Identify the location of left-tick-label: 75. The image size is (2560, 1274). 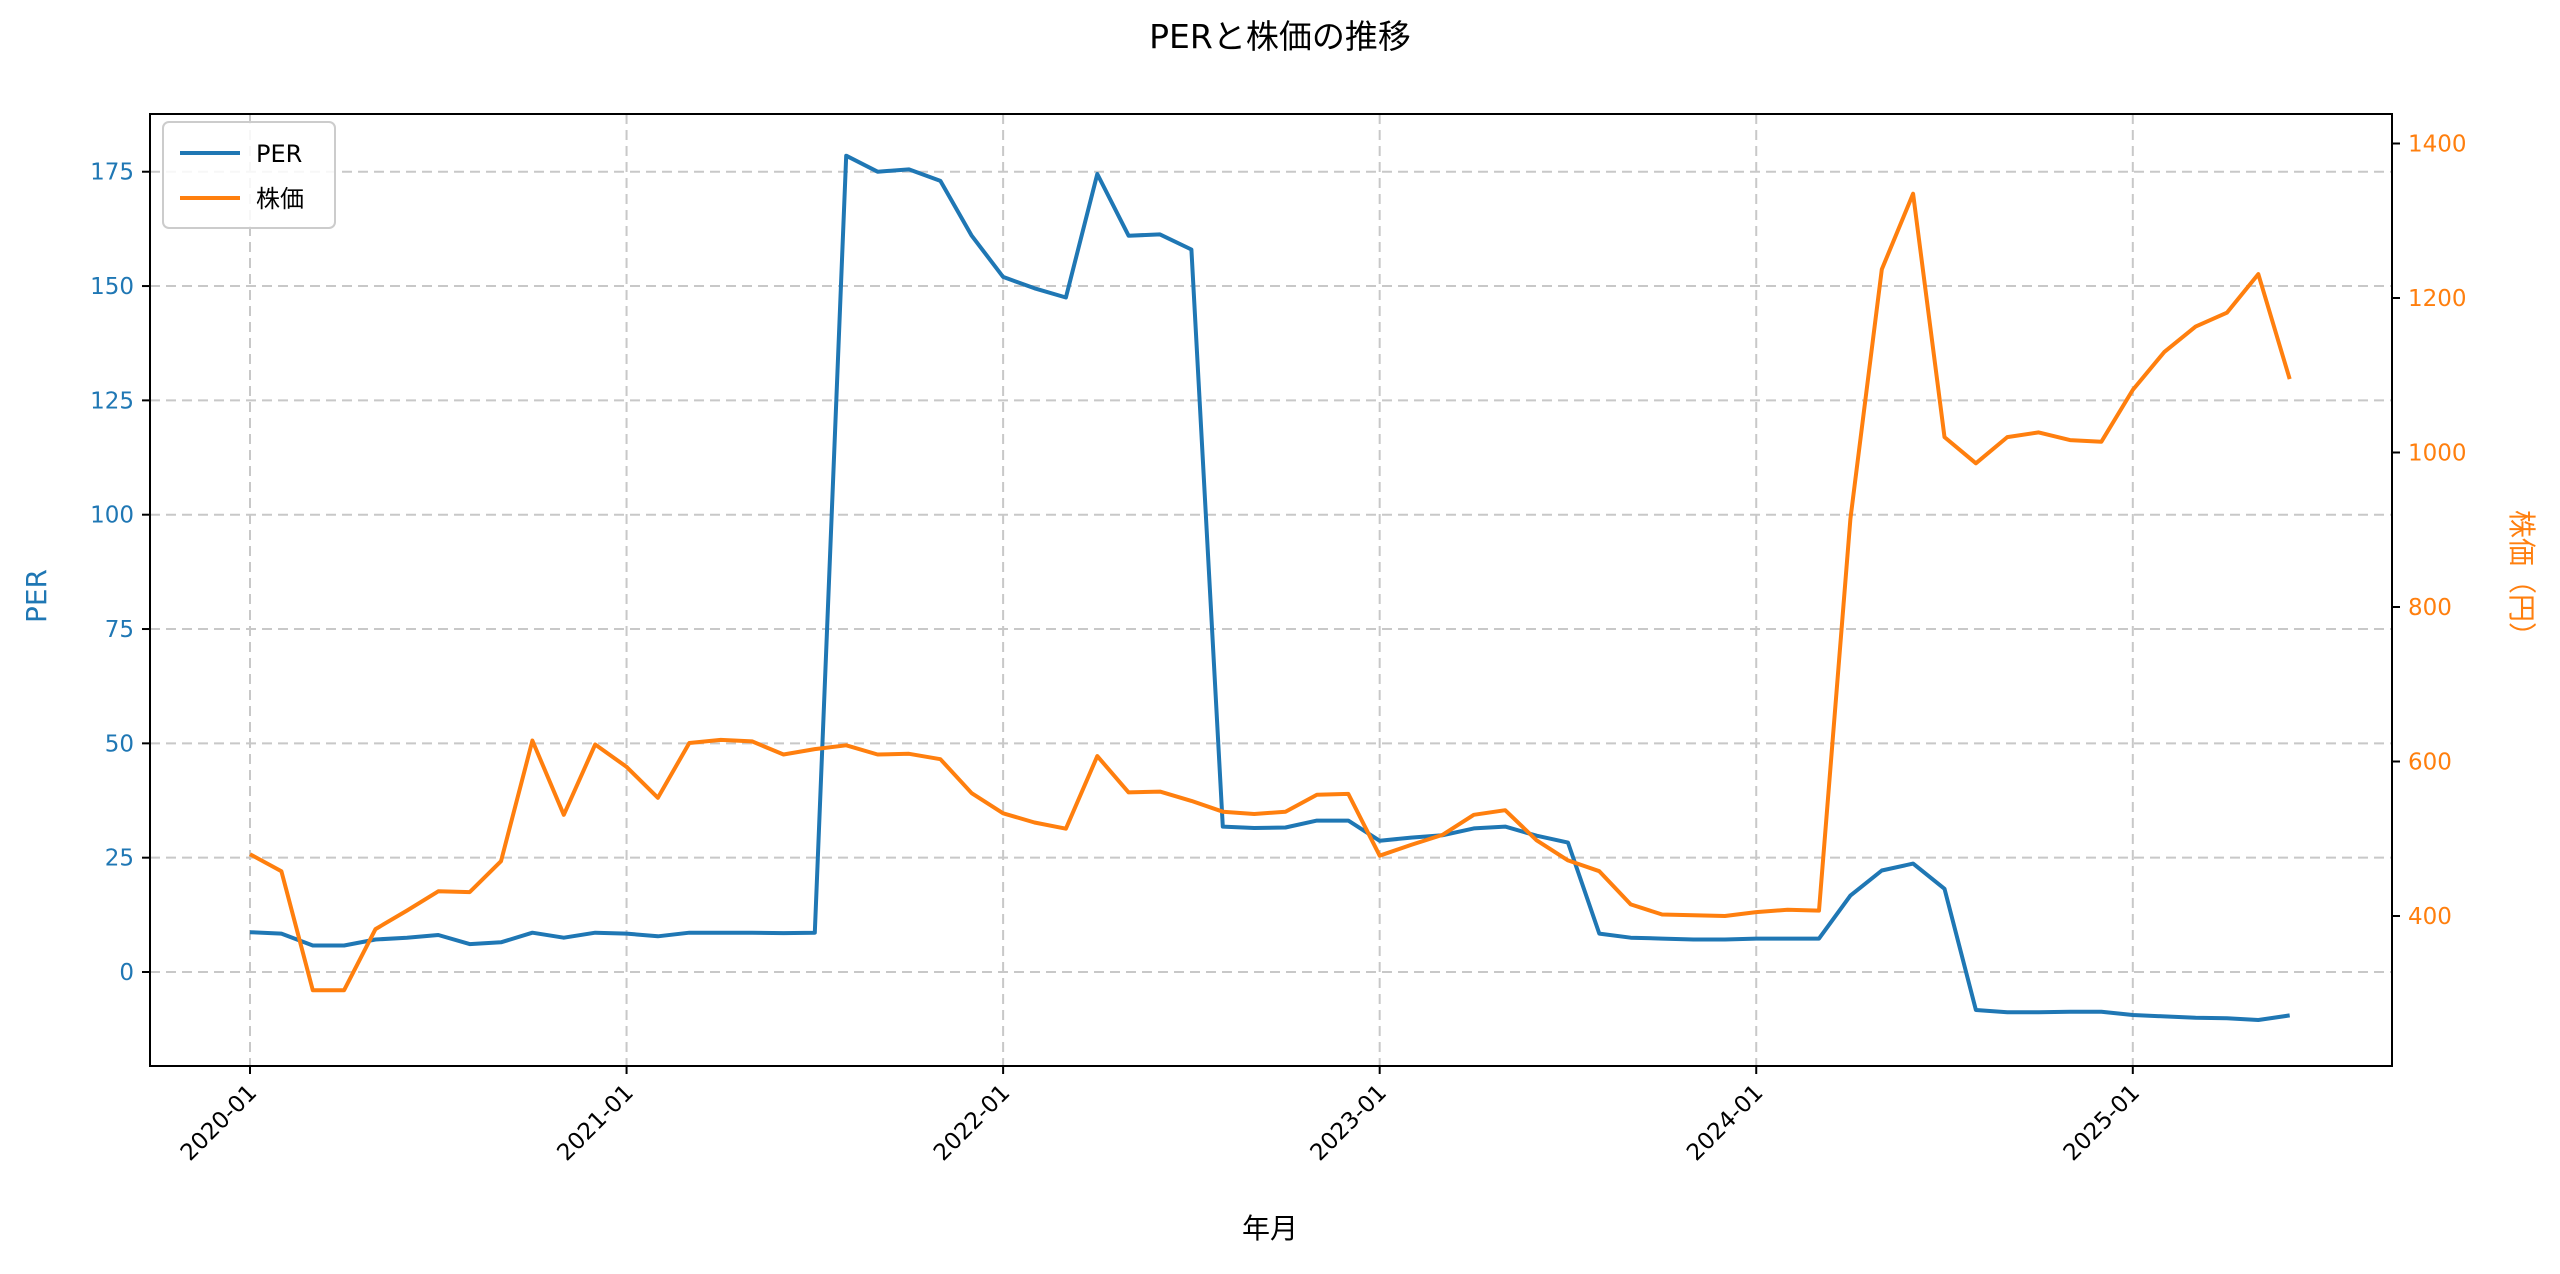
(119, 630).